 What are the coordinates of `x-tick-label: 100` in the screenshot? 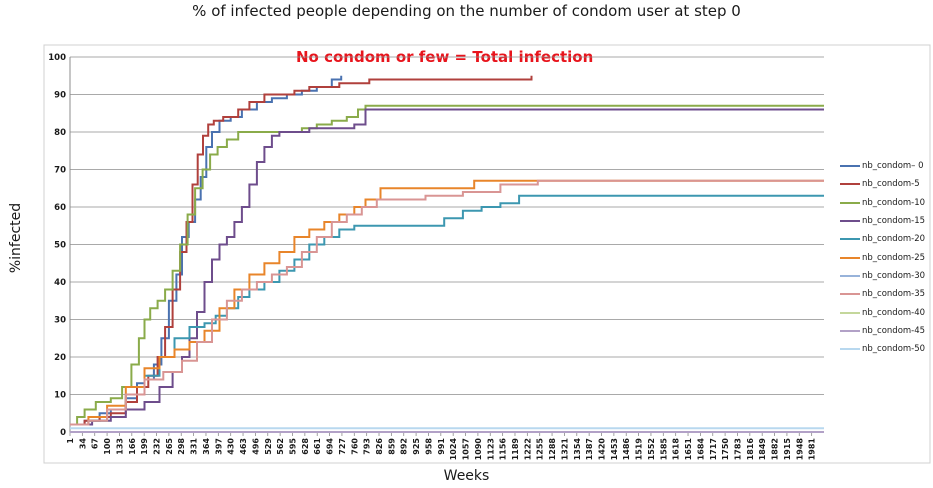 It's located at (107, 446).